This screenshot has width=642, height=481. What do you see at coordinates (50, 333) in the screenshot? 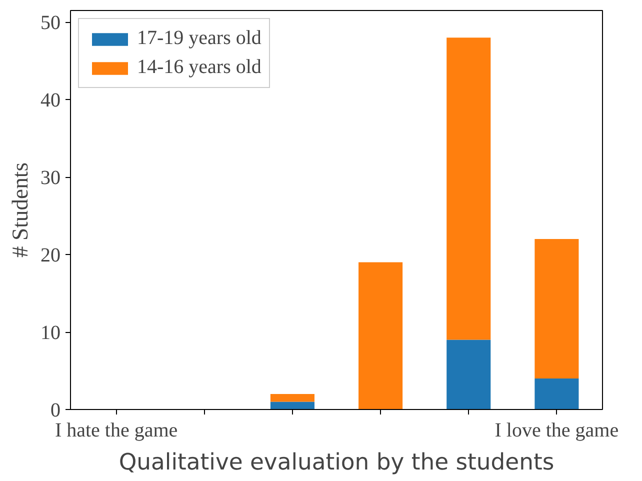
I see `y-tick-label: 10` at bounding box center [50, 333].